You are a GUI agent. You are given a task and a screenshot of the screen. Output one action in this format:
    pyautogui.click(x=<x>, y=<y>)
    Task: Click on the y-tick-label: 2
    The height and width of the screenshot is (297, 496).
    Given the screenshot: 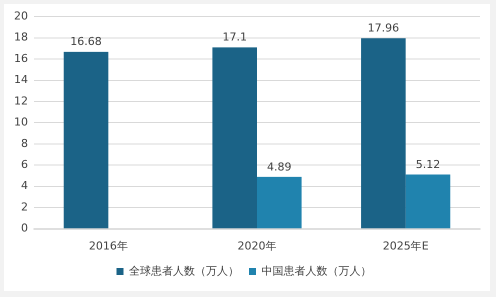 What is the action you would take?
    pyautogui.click(x=24, y=207)
    